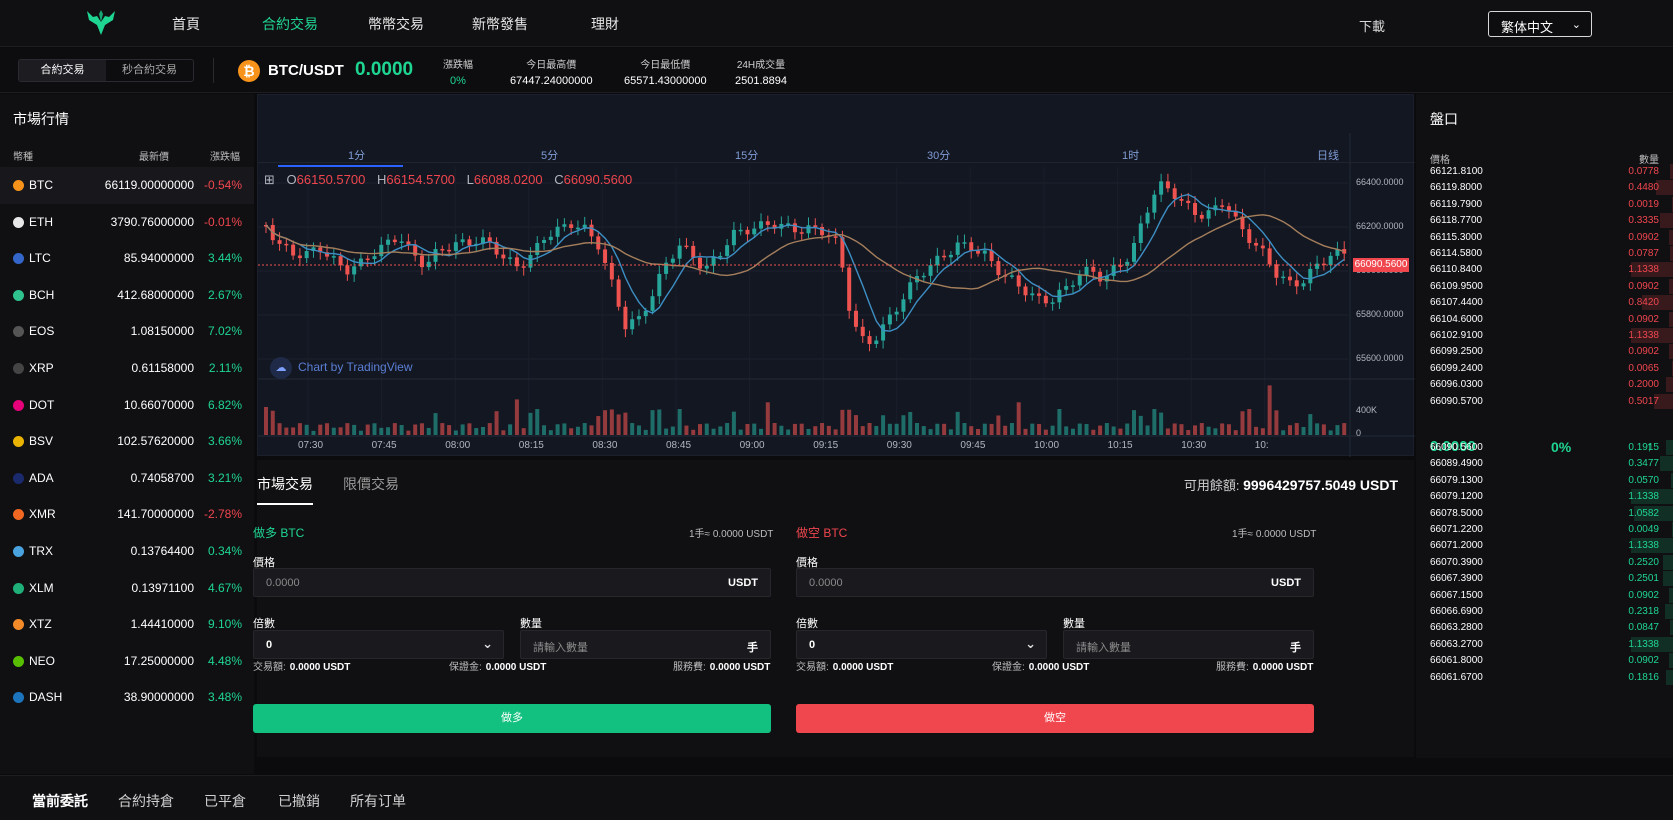 The image size is (1673, 820). What do you see at coordinates (1544, 269) in the screenshot?
I see `ask-row: 66110.8400 1.1338` at bounding box center [1544, 269].